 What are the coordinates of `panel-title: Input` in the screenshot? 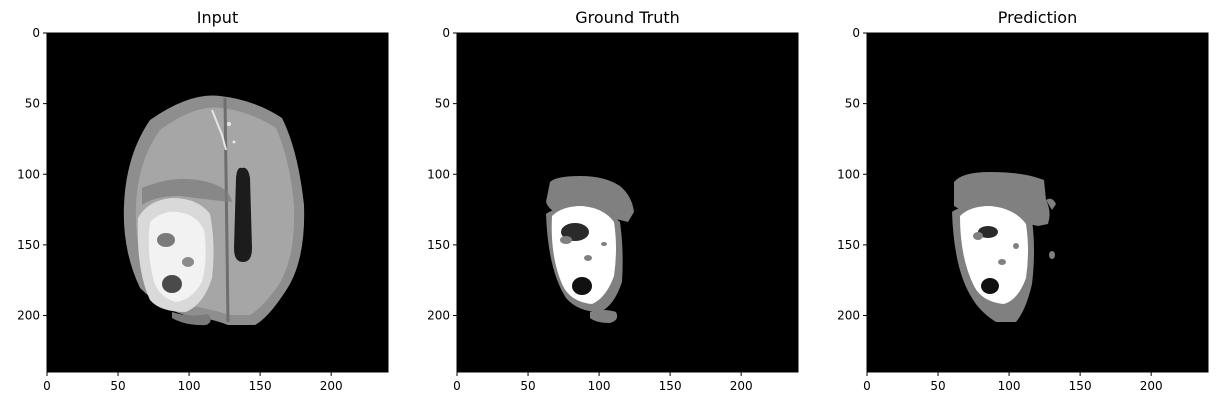 It's located at (217, 17).